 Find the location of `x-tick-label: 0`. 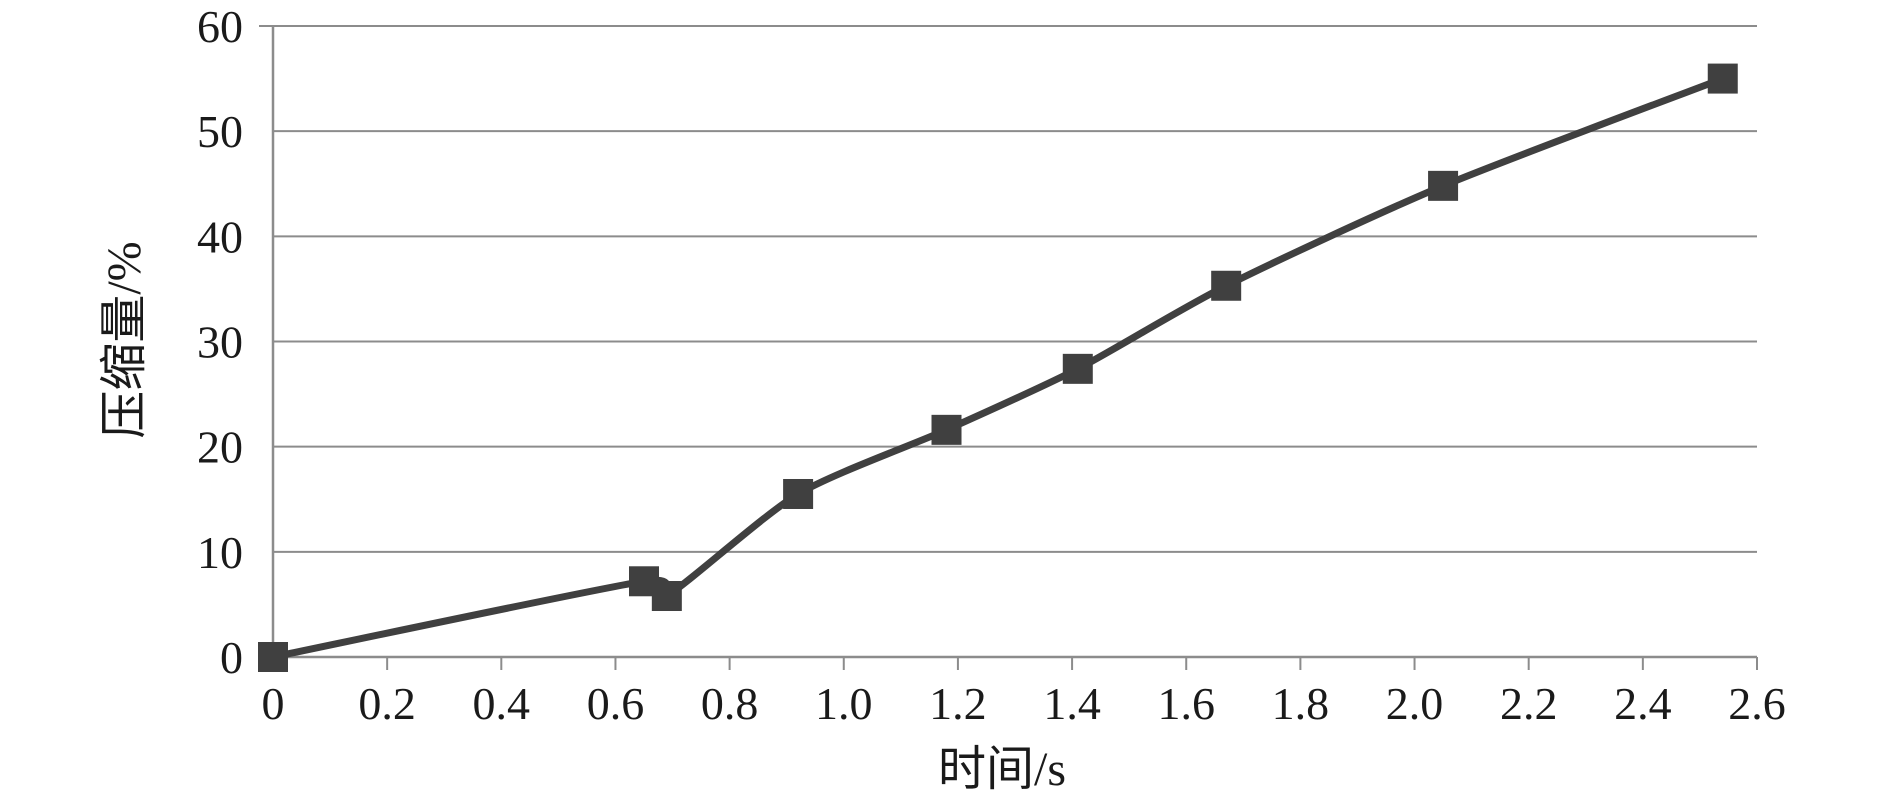

x-tick-label: 0 is located at coordinates (273, 703).